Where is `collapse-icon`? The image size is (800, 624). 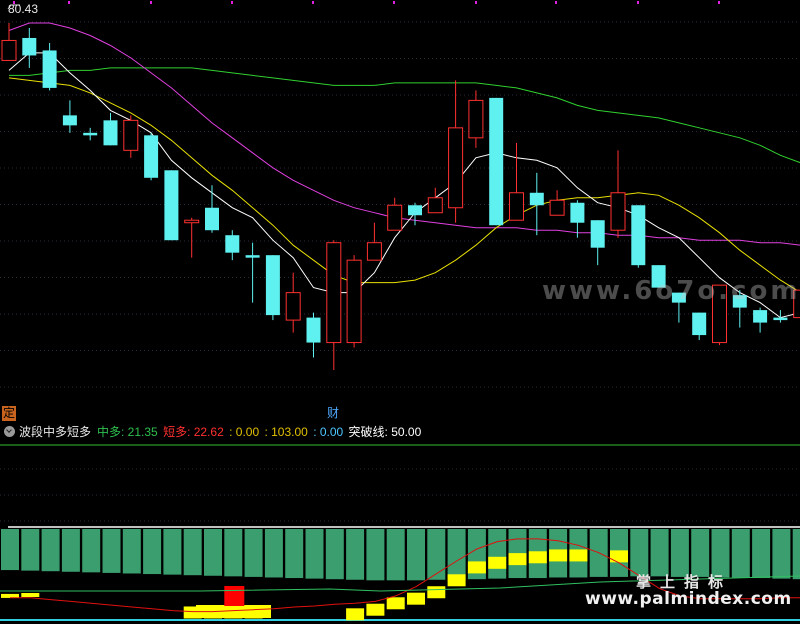 collapse-icon is located at coordinates (9, 431).